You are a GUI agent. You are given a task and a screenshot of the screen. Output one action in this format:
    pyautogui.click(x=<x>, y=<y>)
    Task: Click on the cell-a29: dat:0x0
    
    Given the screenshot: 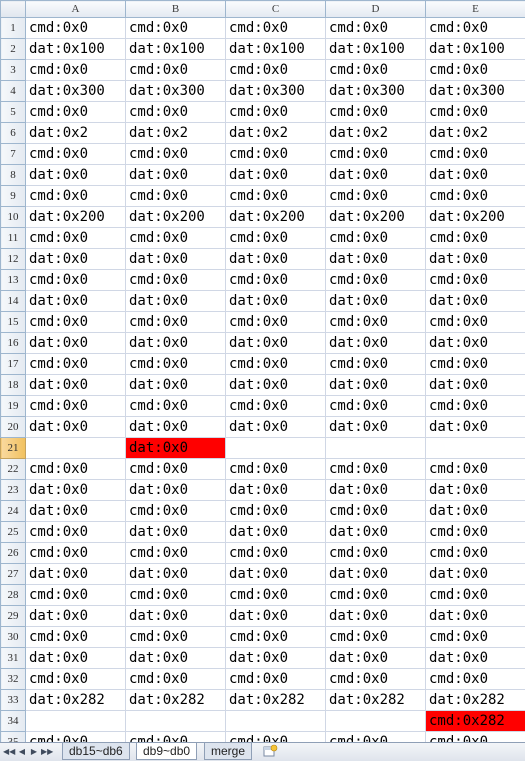 What is the action you would take?
    pyautogui.click(x=76, y=616)
    